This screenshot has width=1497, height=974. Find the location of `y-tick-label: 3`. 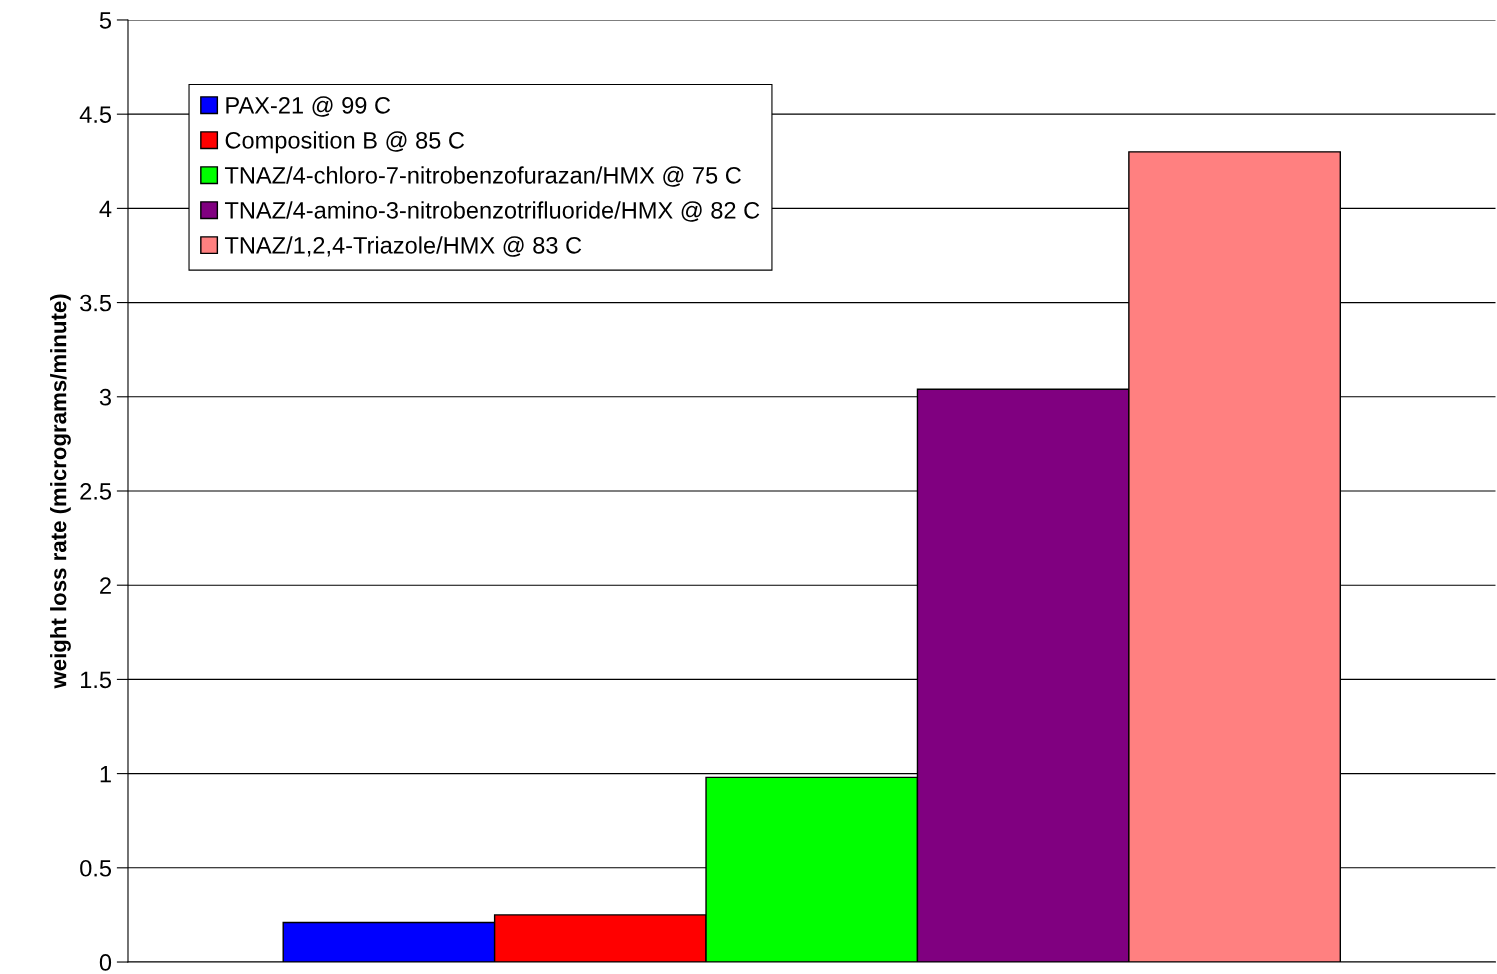

y-tick-label: 3 is located at coordinates (105, 397).